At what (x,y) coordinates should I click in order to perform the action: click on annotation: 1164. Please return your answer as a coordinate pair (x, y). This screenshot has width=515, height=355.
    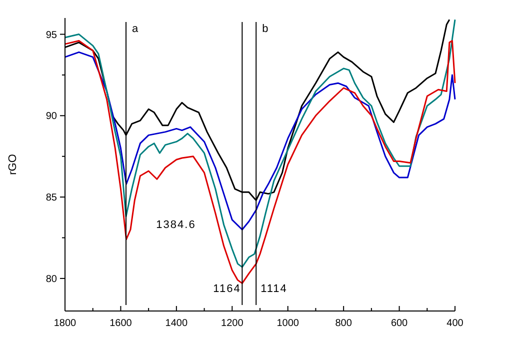
    Looking at the image, I should click on (227, 289).